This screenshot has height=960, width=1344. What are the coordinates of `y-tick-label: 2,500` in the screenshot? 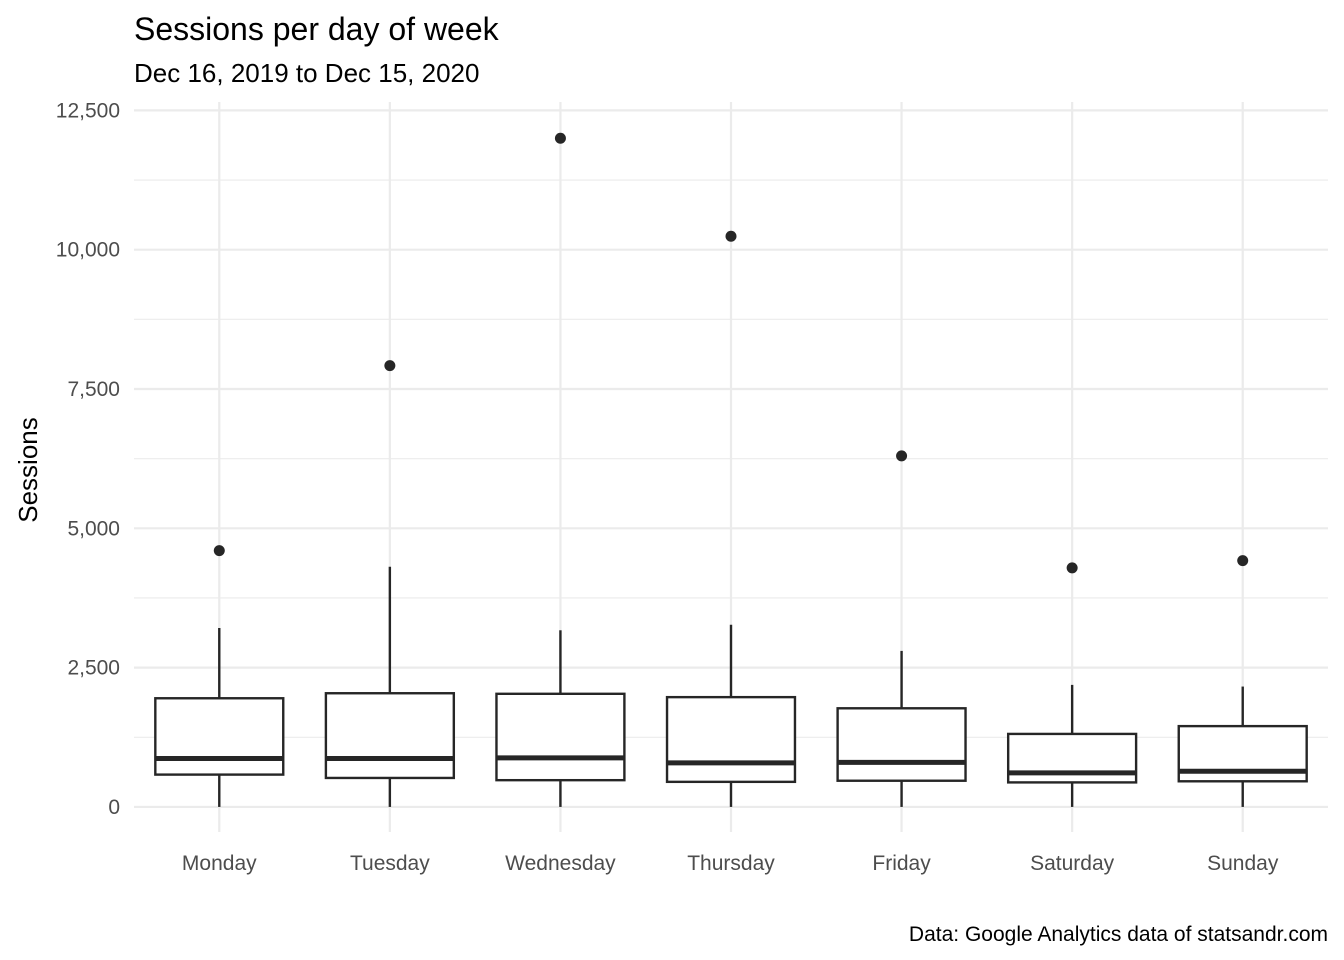 It's located at (93, 668).